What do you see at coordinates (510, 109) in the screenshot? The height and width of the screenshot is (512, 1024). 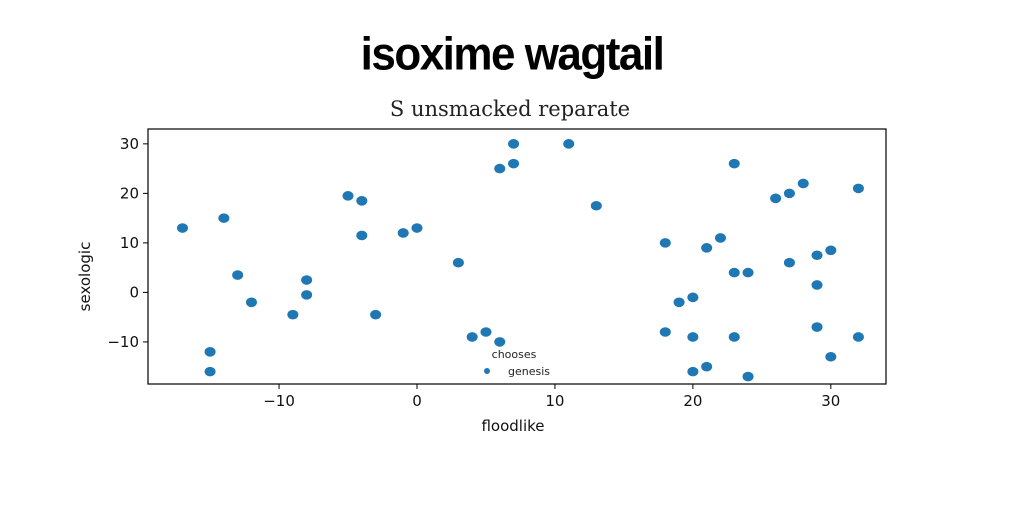 I see `chart-subtitle: S unsmacked reparate` at bounding box center [510, 109].